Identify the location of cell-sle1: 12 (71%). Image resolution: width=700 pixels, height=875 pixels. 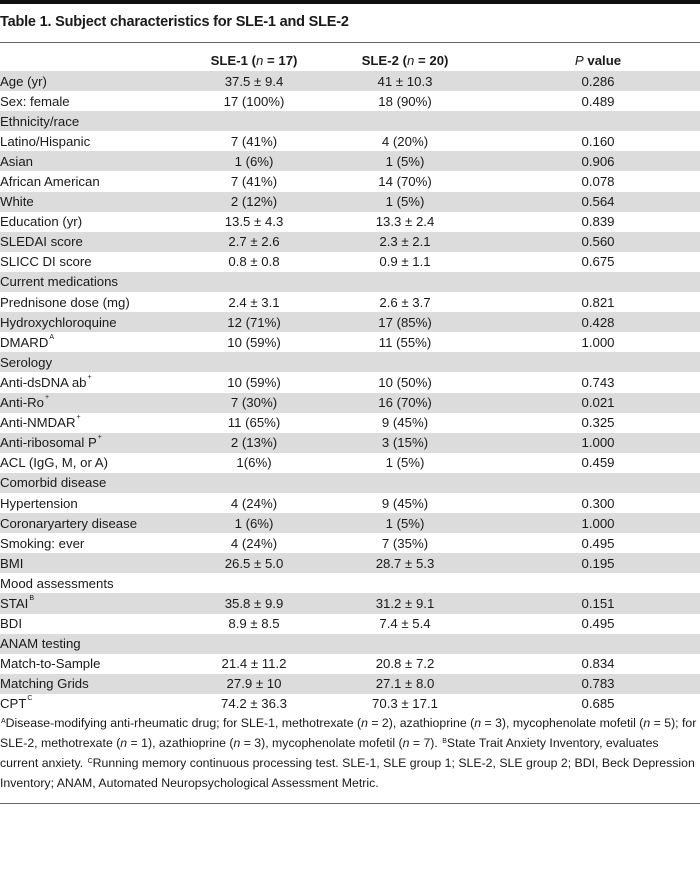
(254, 322).